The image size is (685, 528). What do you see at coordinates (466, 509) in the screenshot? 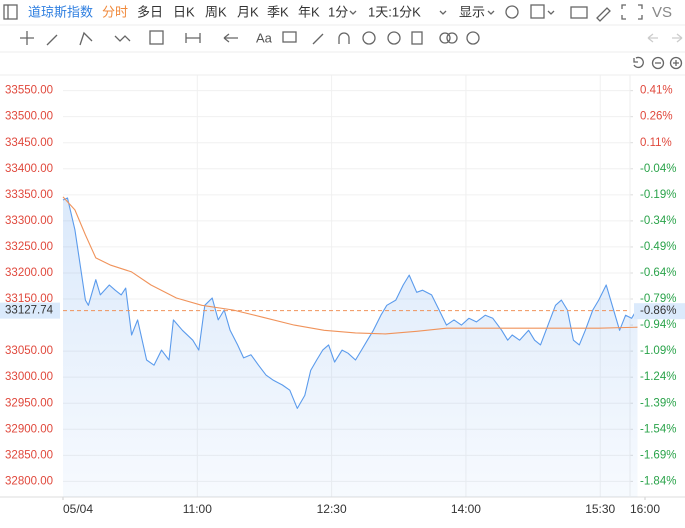
I see `x-tick-label: 14:00` at bounding box center [466, 509].